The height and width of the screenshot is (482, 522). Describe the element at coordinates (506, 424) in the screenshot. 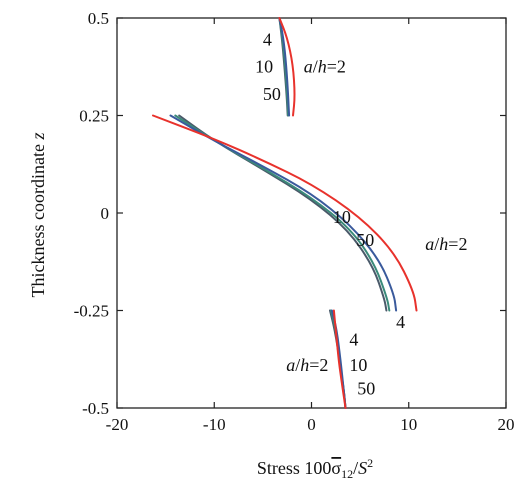

I see `x-tick-label: 20` at that location.